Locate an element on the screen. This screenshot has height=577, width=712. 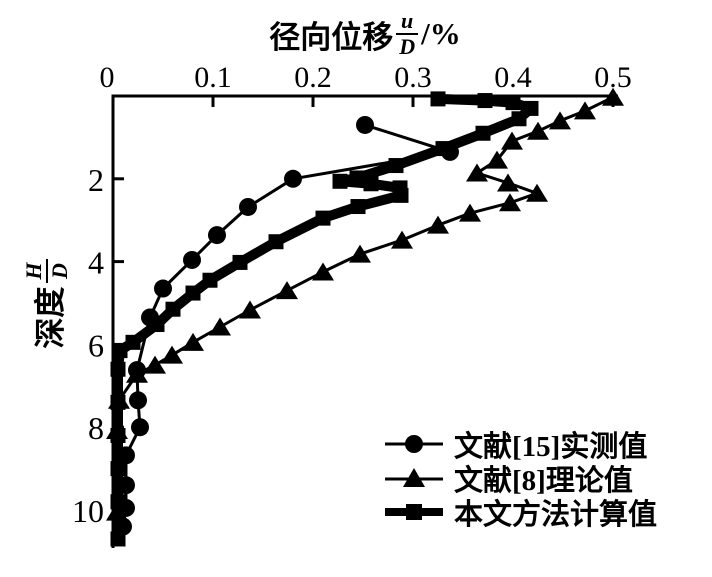
fraction-bar is located at coordinates (407, 34).